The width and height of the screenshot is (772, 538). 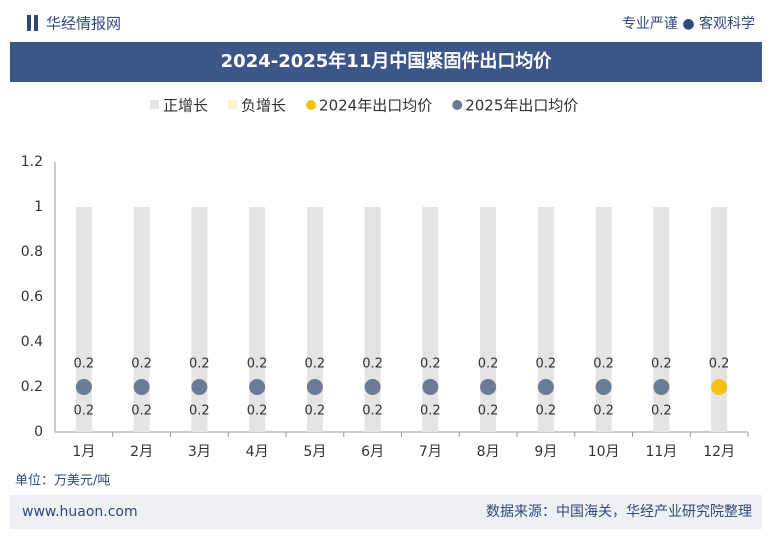 I want to click on legend-label: 正增长, so click(x=185, y=106).